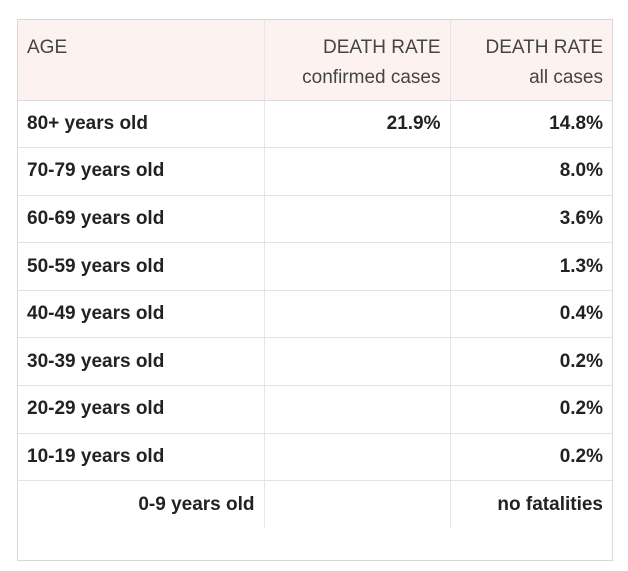 The height and width of the screenshot is (571, 628). Describe the element at coordinates (371, 77) in the screenshot. I see `header-confirmed-line2: confirmed cases` at that location.